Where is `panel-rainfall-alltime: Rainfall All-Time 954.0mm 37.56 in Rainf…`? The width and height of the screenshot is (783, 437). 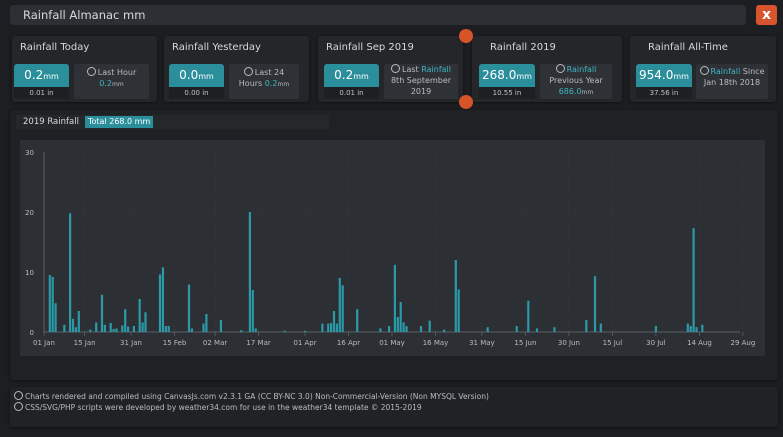
panel-rainfall-alltime: Rainfall All-Time 954.0mm 37.56 in Rainf… is located at coordinates (703, 69).